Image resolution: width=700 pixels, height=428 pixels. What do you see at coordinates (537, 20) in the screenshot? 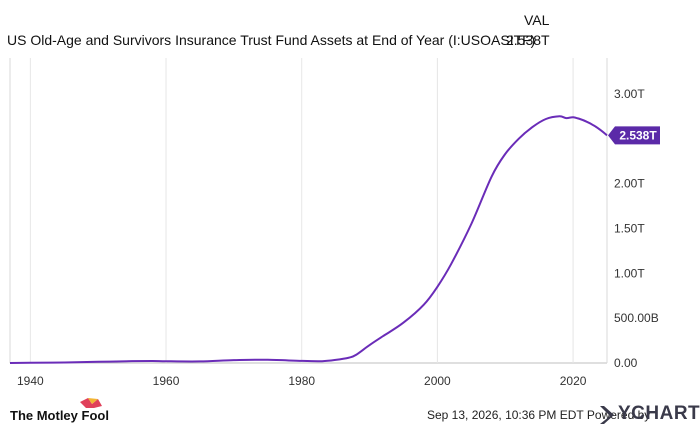
I see `value-column-label: VAL` at bounding box center [537, 20].